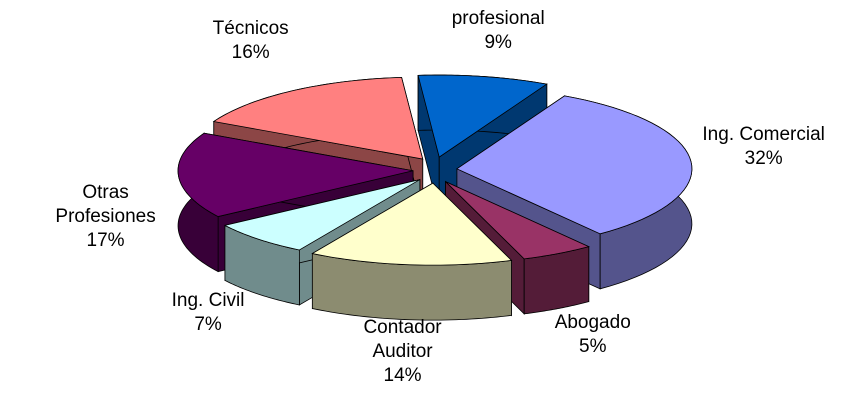 The height and width of the screenshot is (412, 851). I want to click on value-label: 14%, so click(402, 375).